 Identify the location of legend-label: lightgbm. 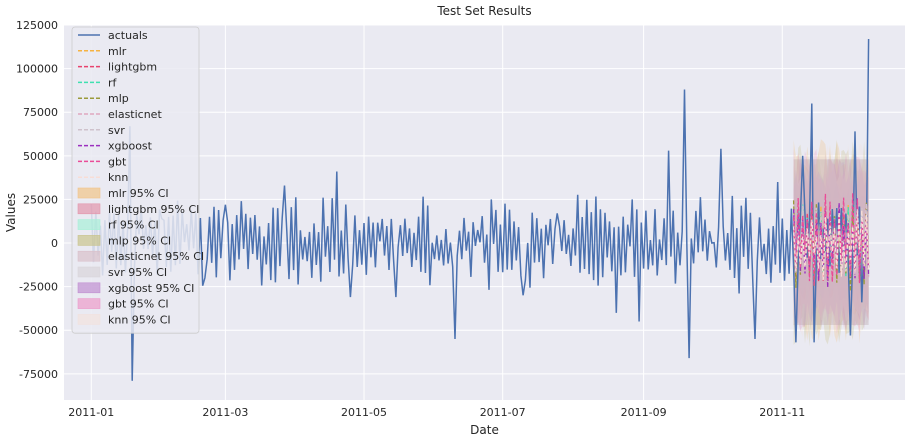
(132, 67).